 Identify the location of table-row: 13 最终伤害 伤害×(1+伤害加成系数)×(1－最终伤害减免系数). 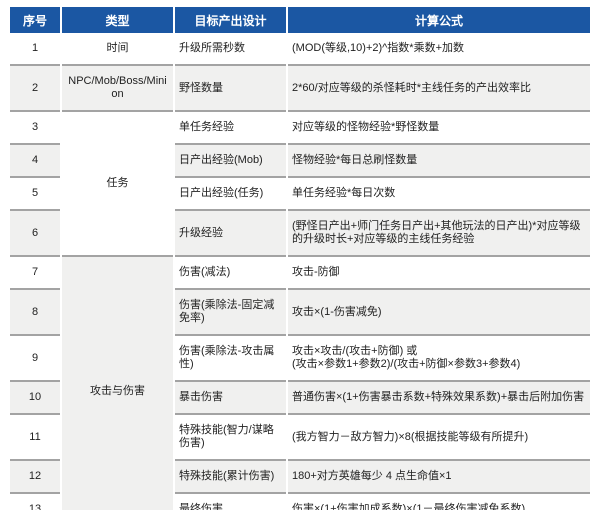
(300, 502).